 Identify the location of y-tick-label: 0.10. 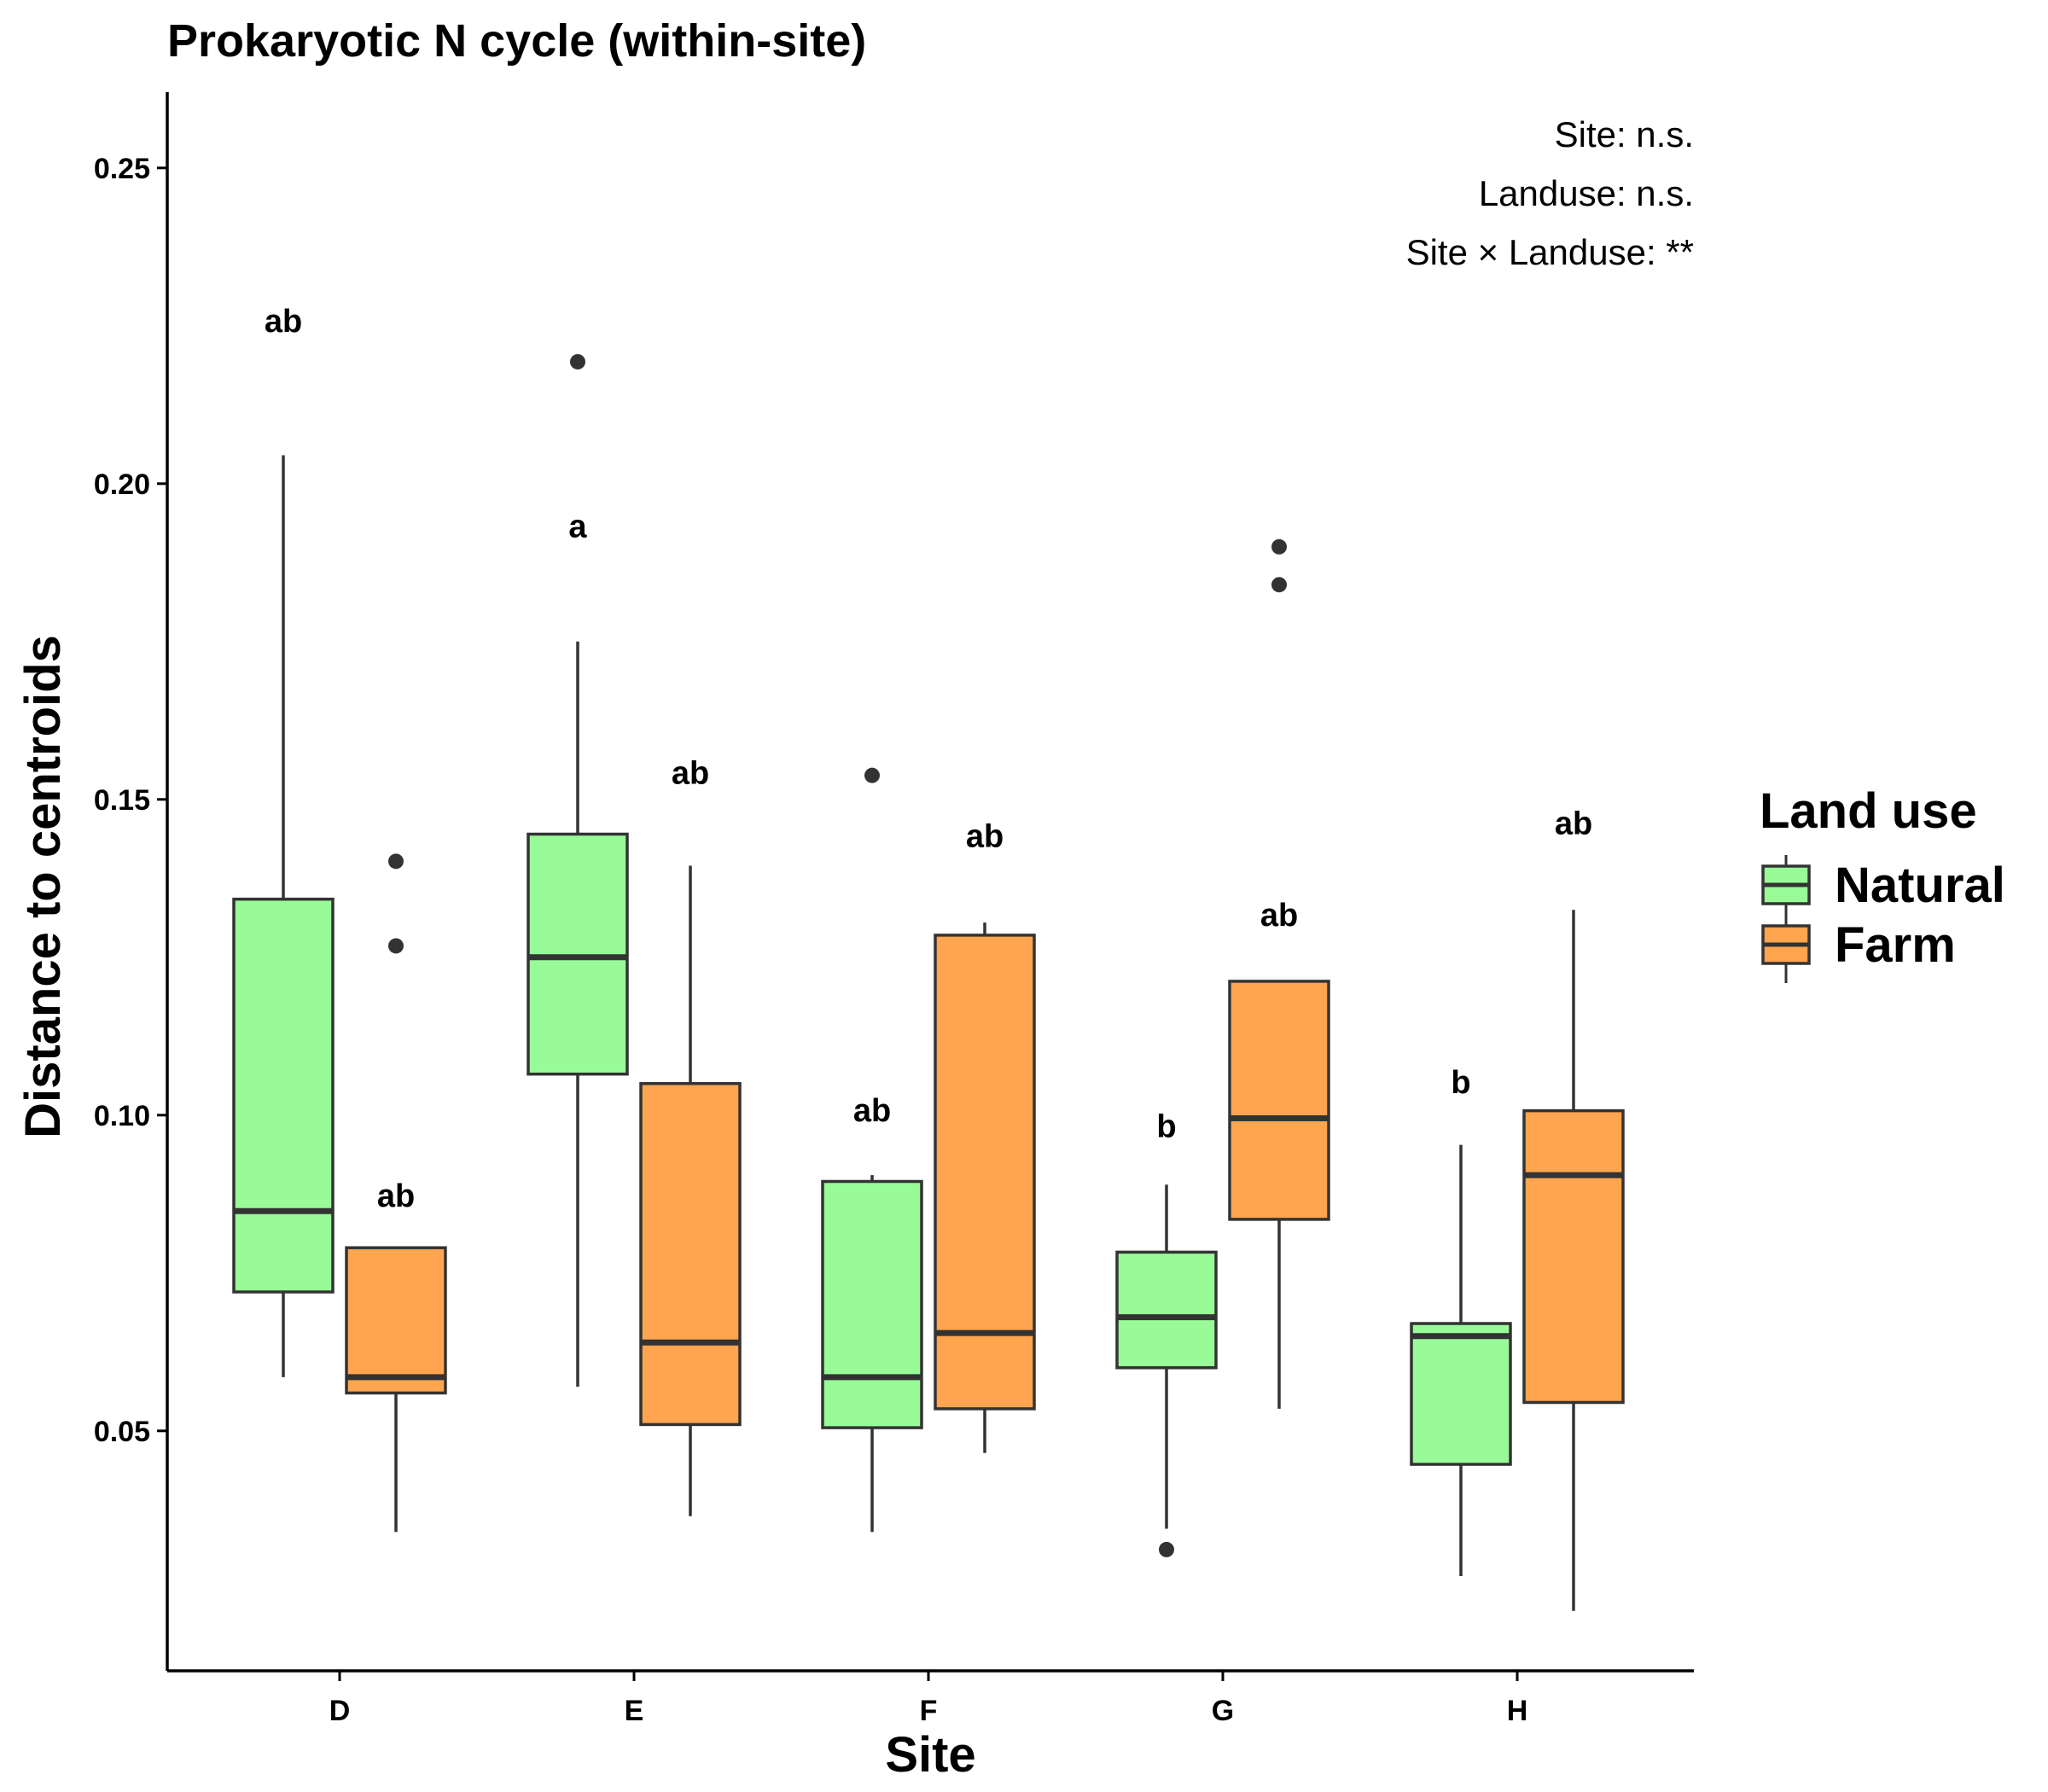
(122, 1116).